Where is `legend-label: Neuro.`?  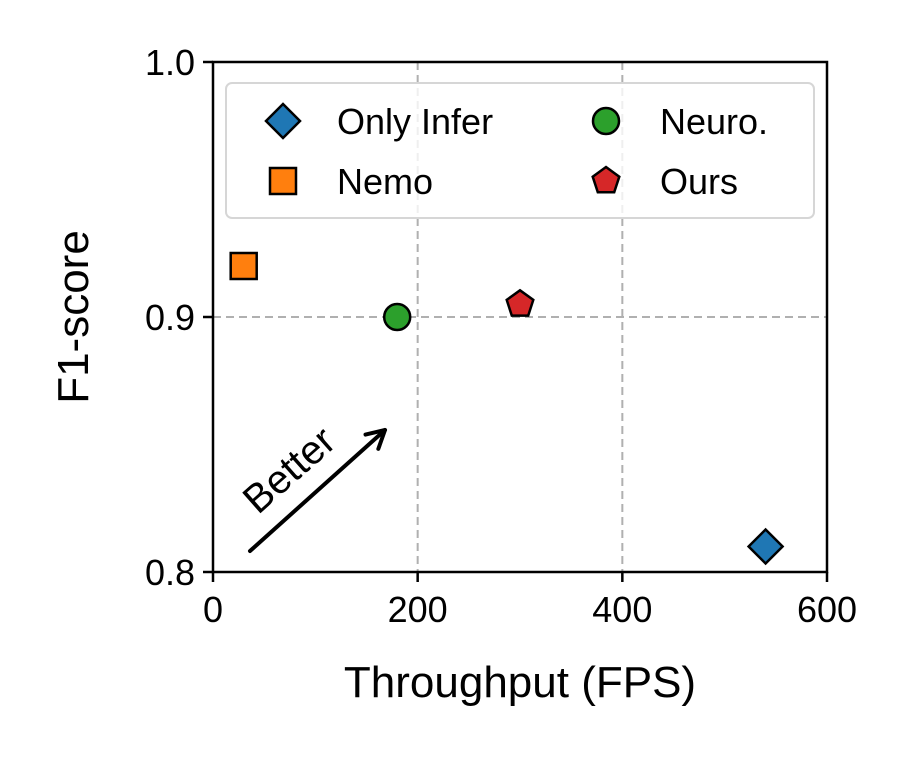 legend-label: Neuro. is located at coordinates (714, 121).